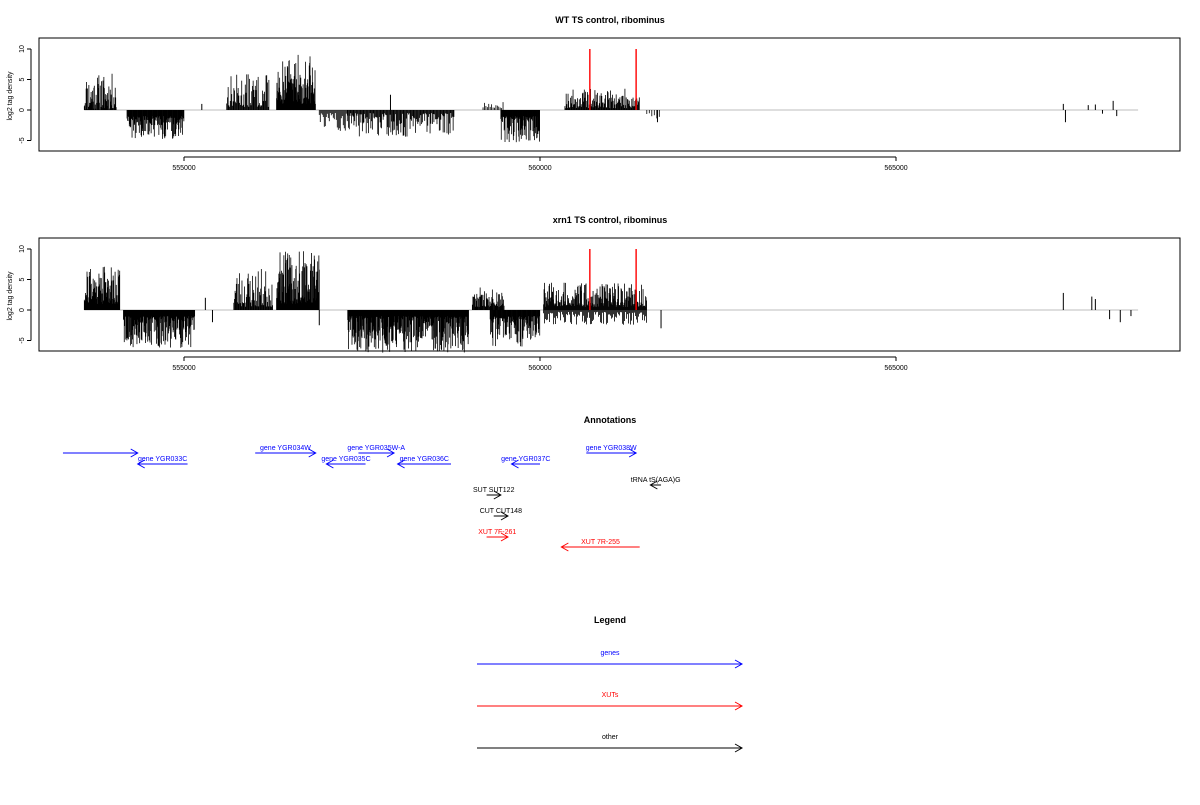 This screenshot has height=805, width=1200. What do you see at coordinates (285, 448) in the screenshot?
I see `feature-label: gene YGR034W` at bounding box center [285, 448].